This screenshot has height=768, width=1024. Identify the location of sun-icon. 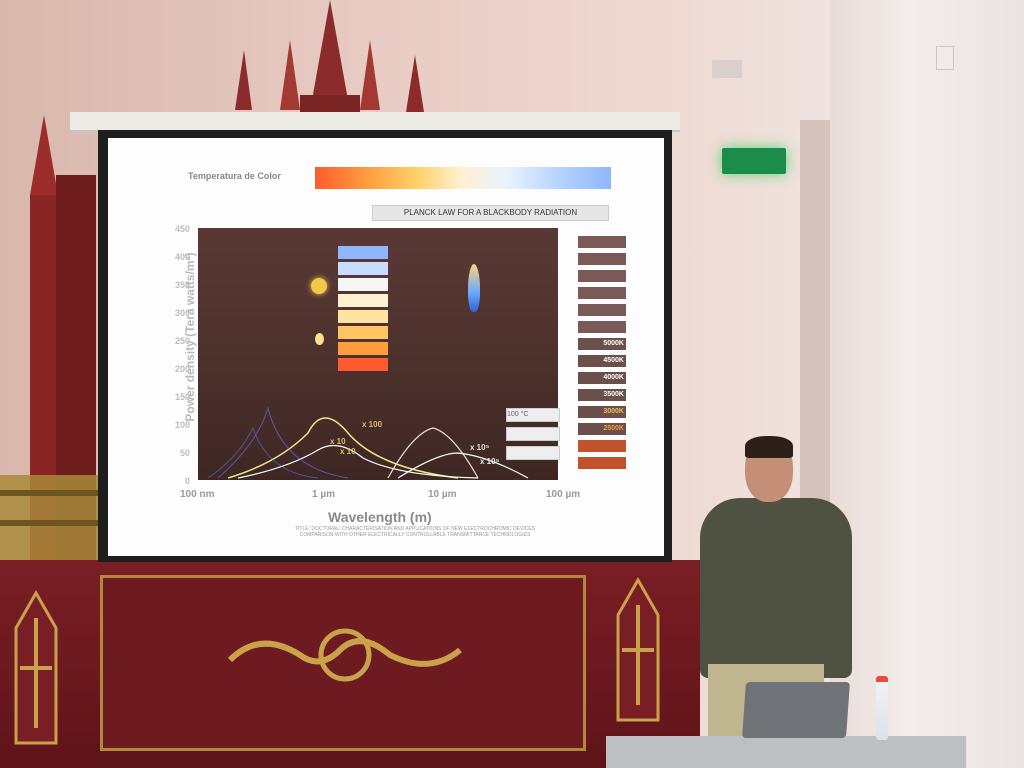
(319, 286).